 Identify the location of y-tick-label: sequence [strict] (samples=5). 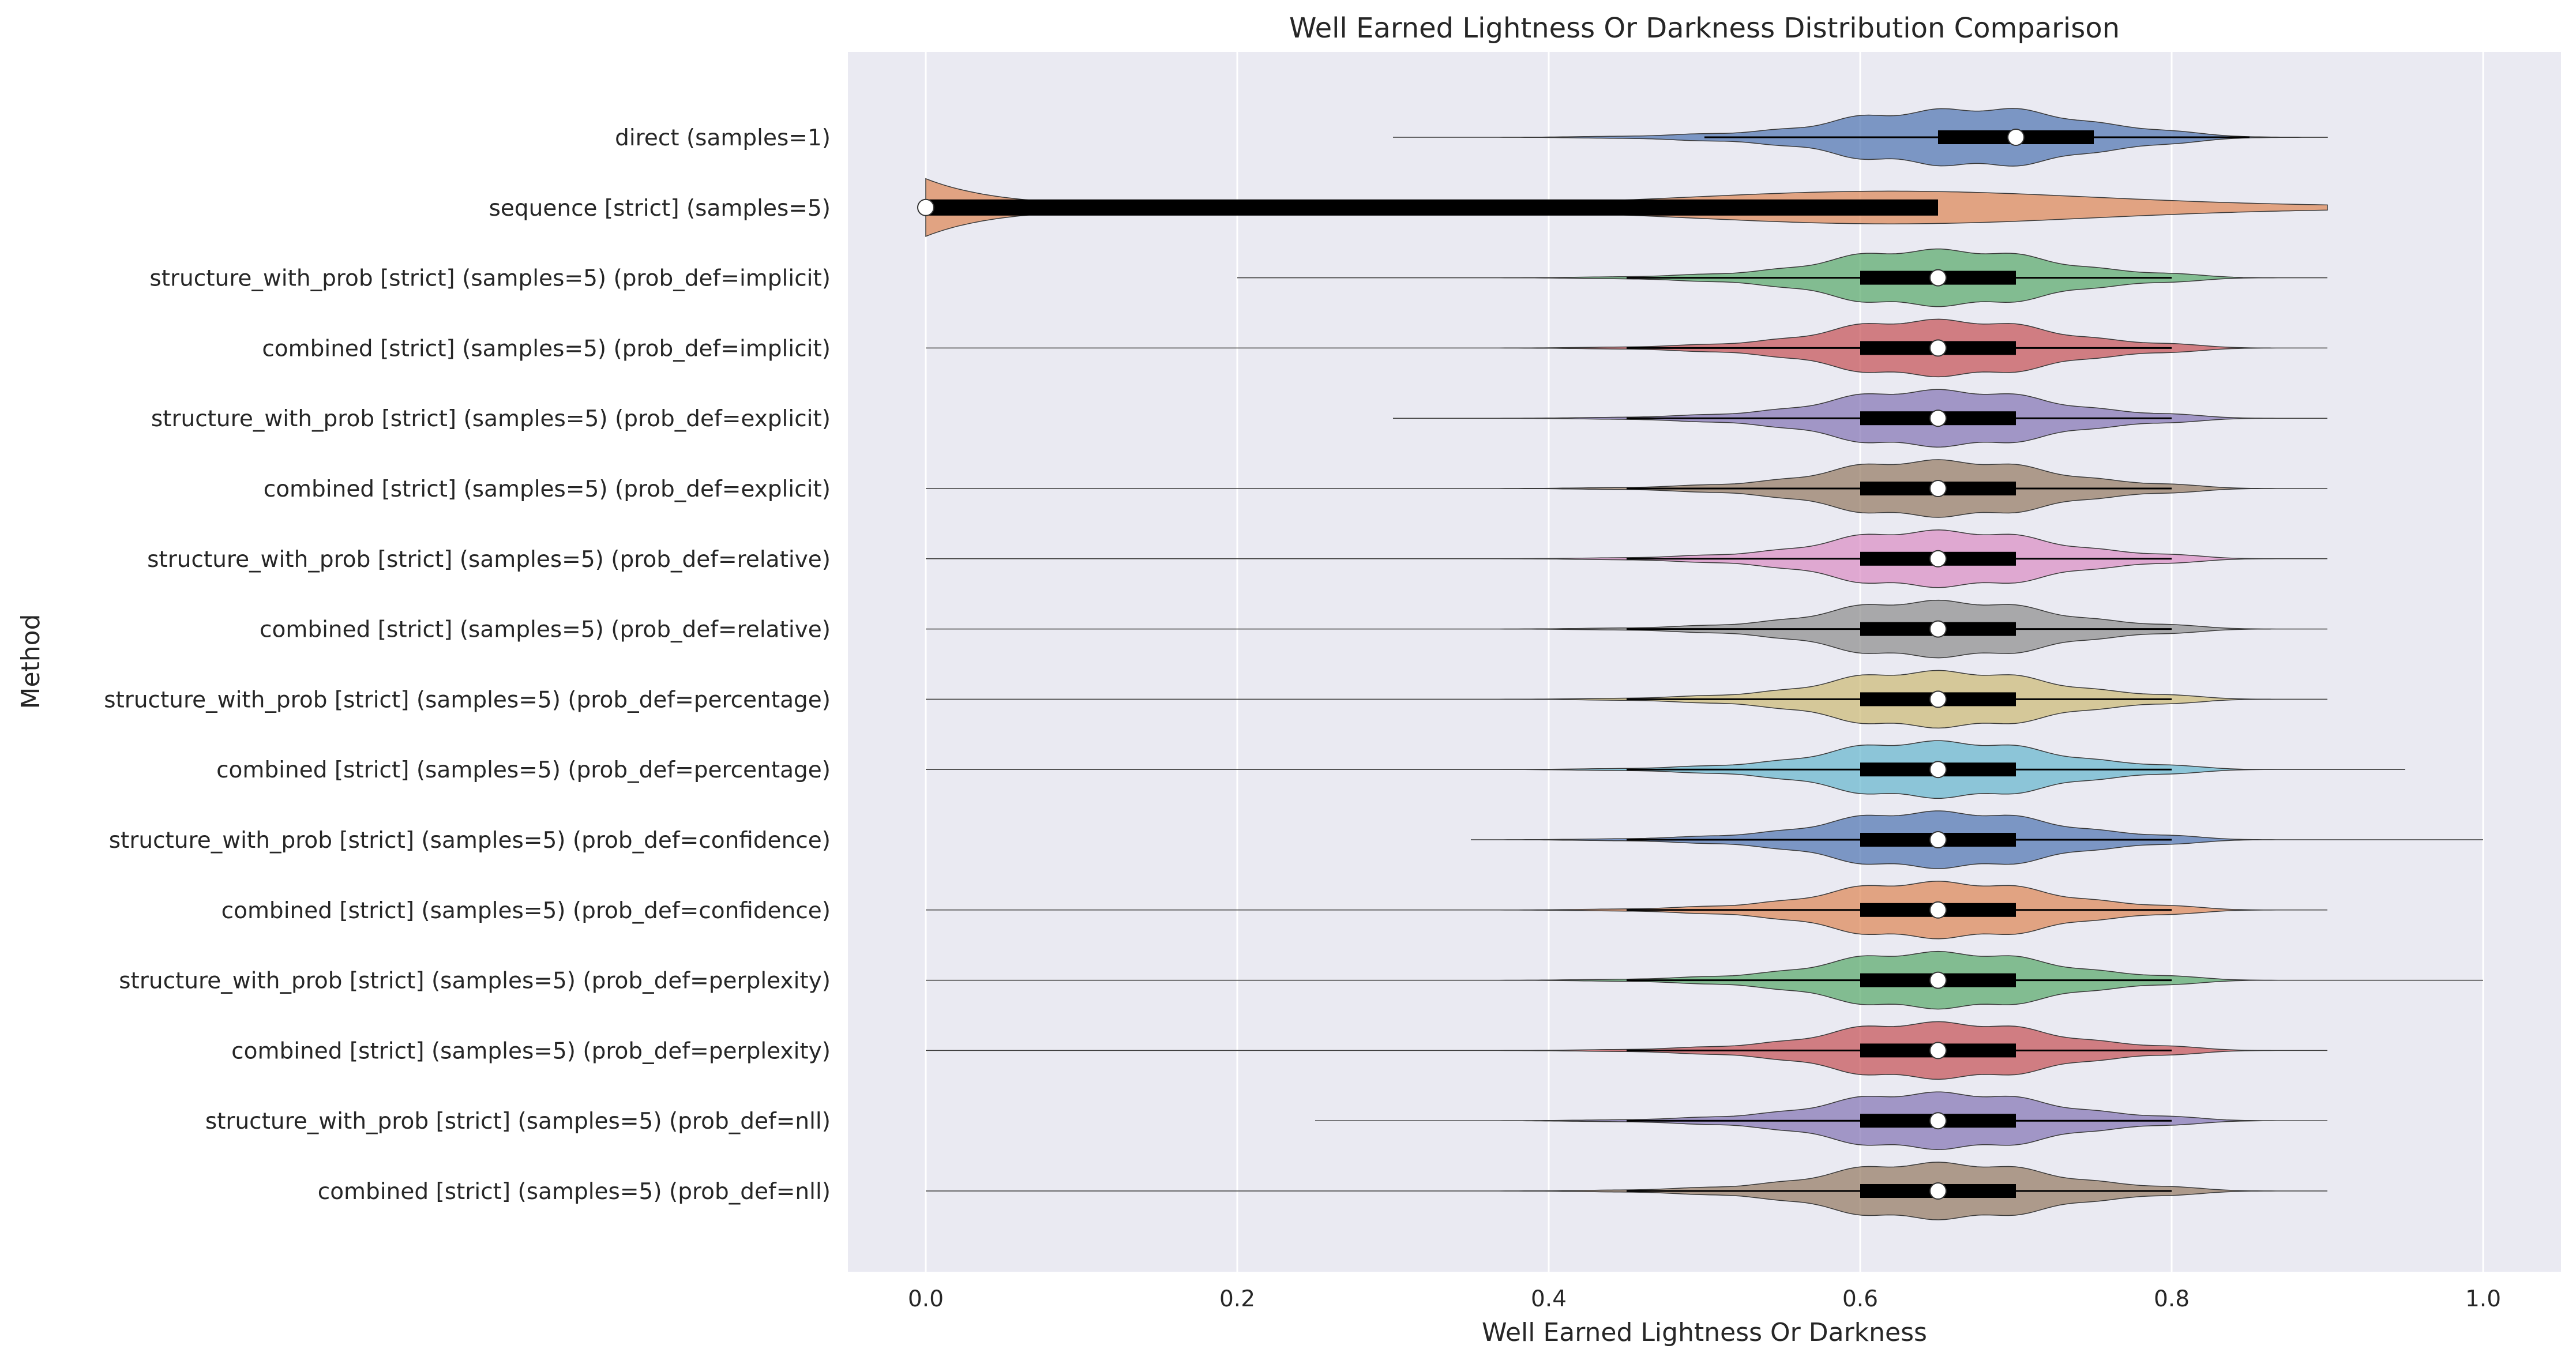
(660, 208).